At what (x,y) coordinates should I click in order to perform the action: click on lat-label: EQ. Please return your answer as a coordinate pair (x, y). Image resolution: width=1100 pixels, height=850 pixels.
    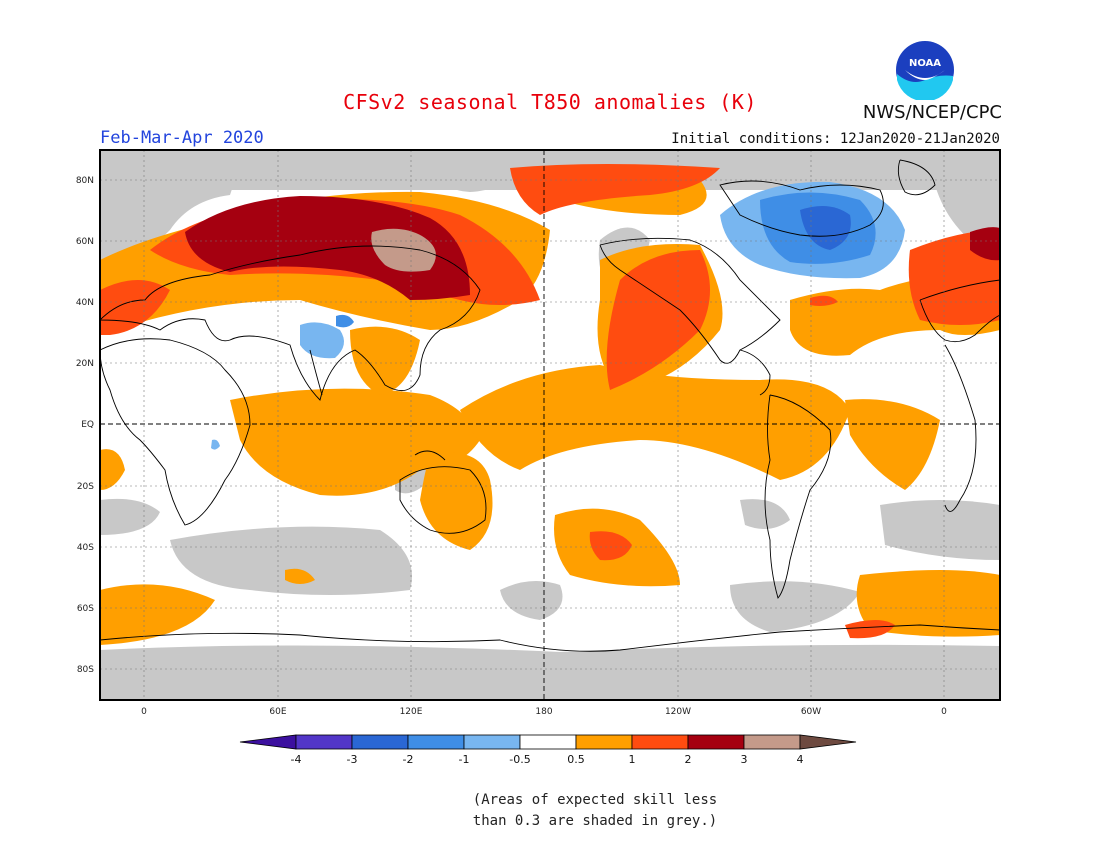
    Looking at the image, I should click on (87, 425).